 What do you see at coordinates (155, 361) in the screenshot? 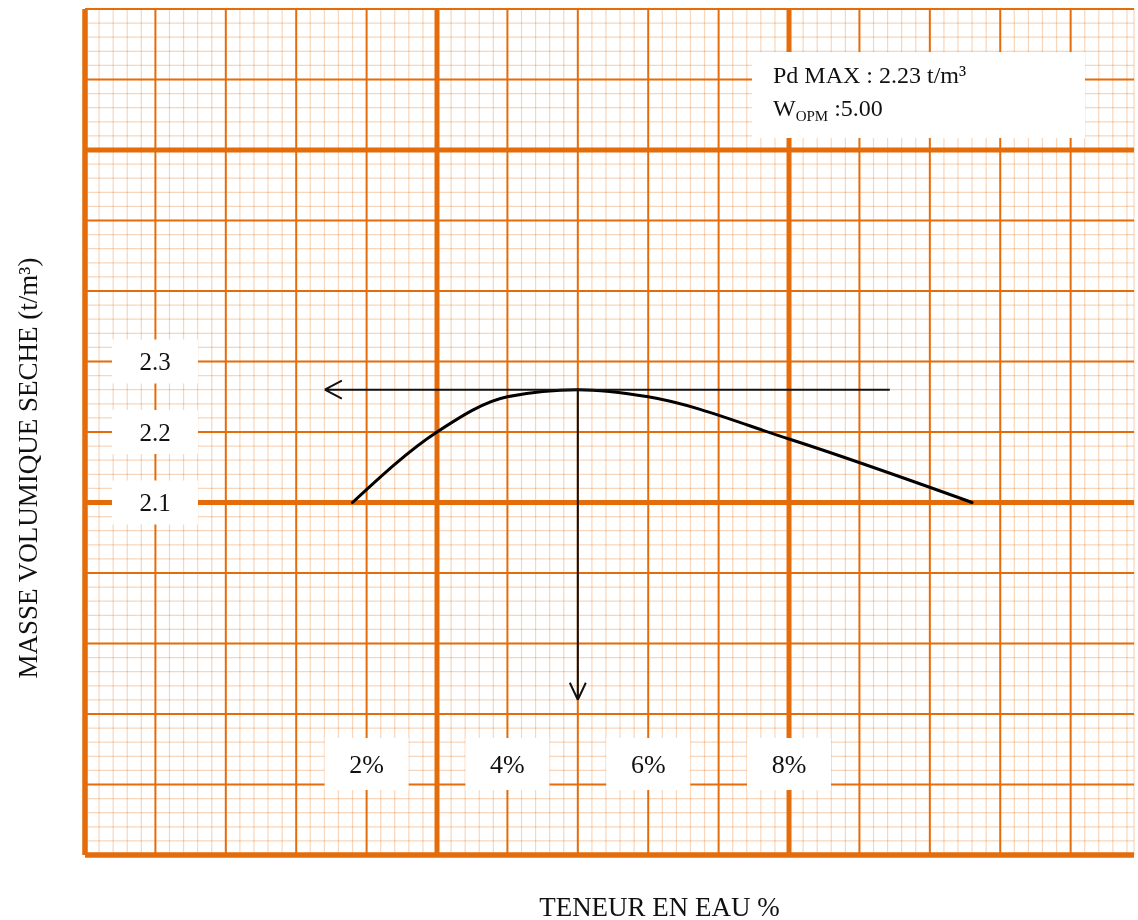
I see `y-tick-label: 2.3` at bounding box center [155, 361].